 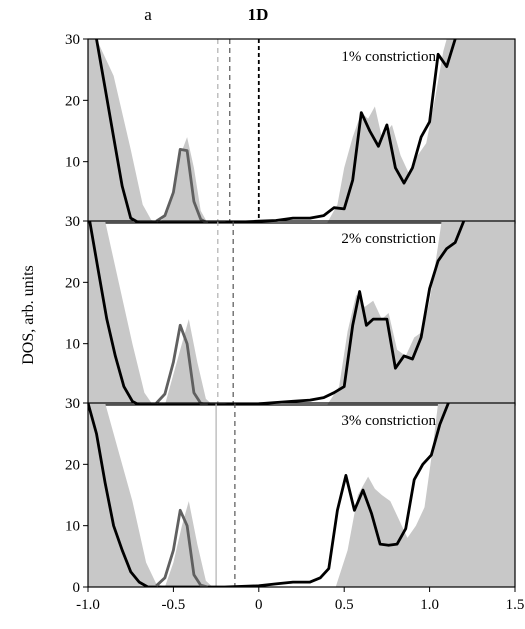 I want to click on x-axis: -1.0 -0.5 0 0.5 1.0 1.5, so click(x=300, y=600).